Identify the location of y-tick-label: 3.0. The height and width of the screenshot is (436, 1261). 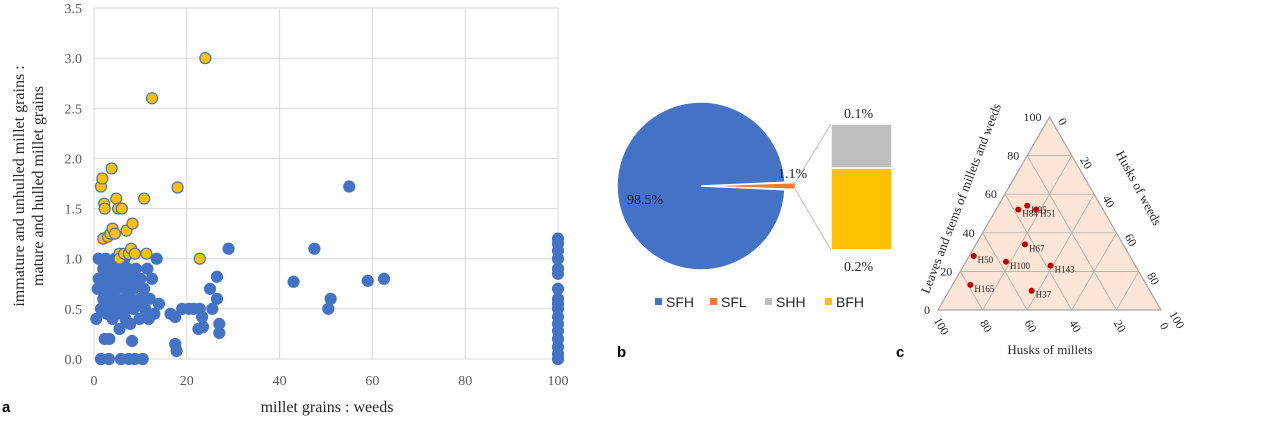
(74, 59).